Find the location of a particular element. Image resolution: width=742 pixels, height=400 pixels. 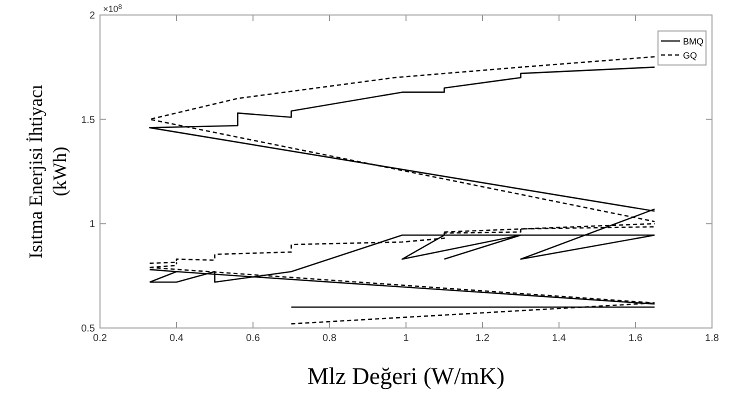

y-tick-label: 1.5 is located at coordinates (88, 120).